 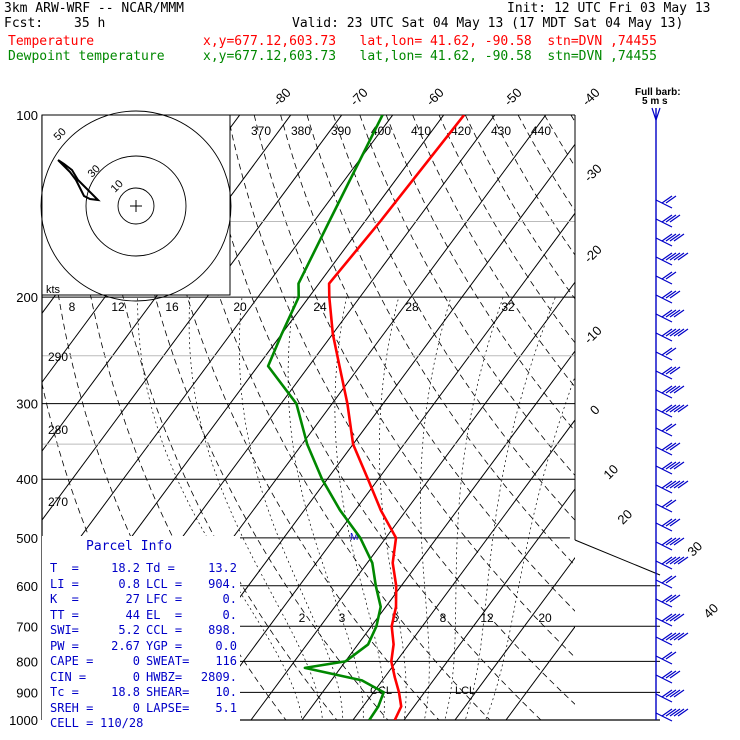 I want to click on isotherm-top-label: -80, so click(x=282, y=97).